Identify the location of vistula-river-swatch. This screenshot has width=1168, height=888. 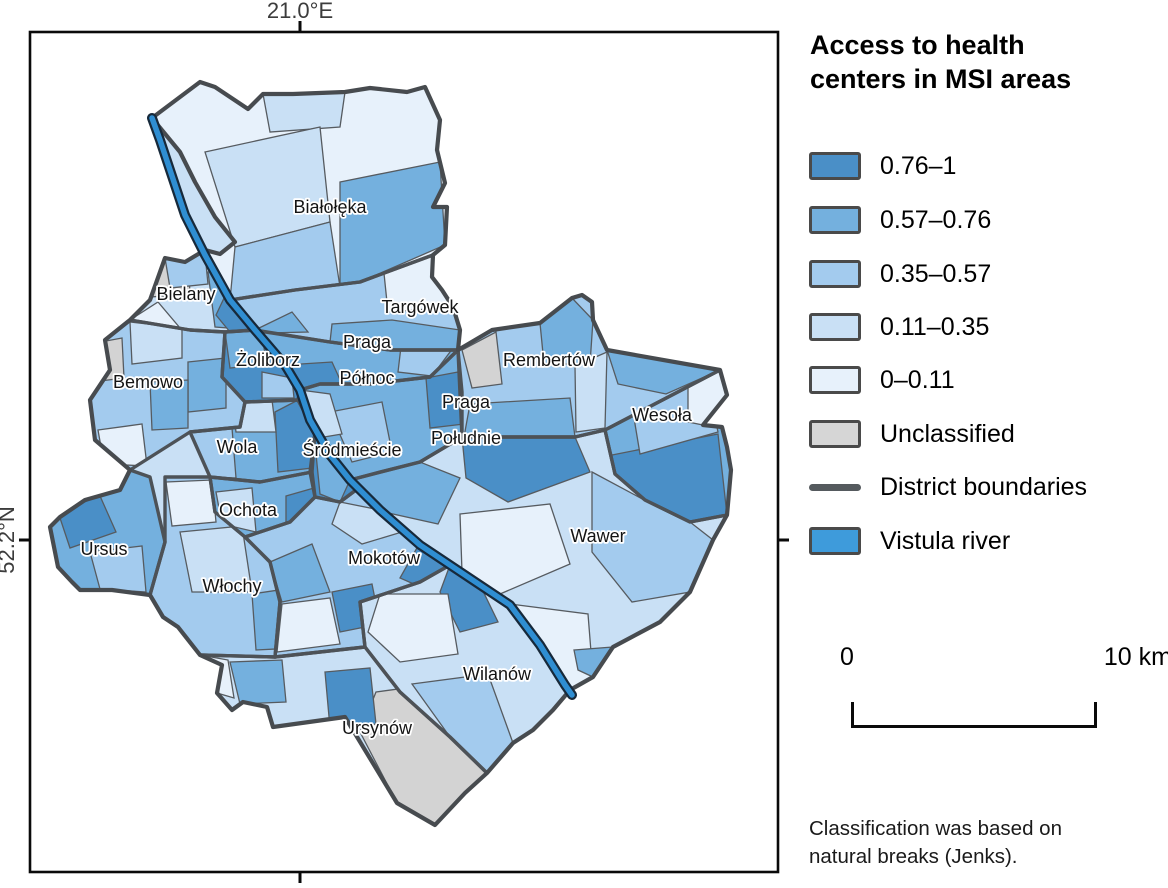
(835, 541).